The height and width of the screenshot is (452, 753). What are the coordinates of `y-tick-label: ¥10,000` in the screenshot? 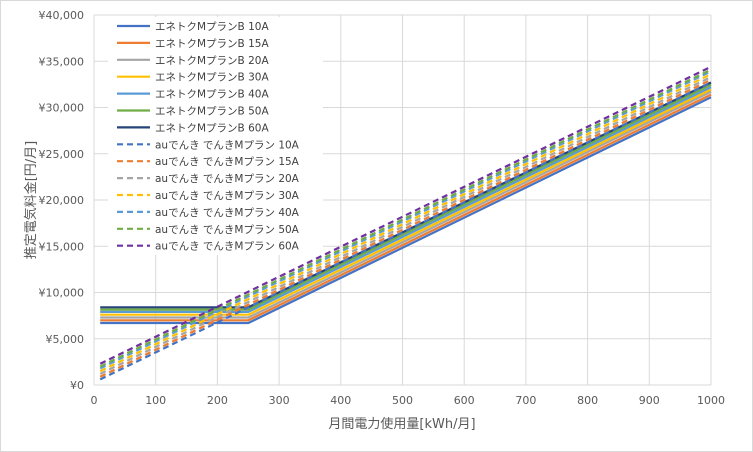 It's located at (62, 293).